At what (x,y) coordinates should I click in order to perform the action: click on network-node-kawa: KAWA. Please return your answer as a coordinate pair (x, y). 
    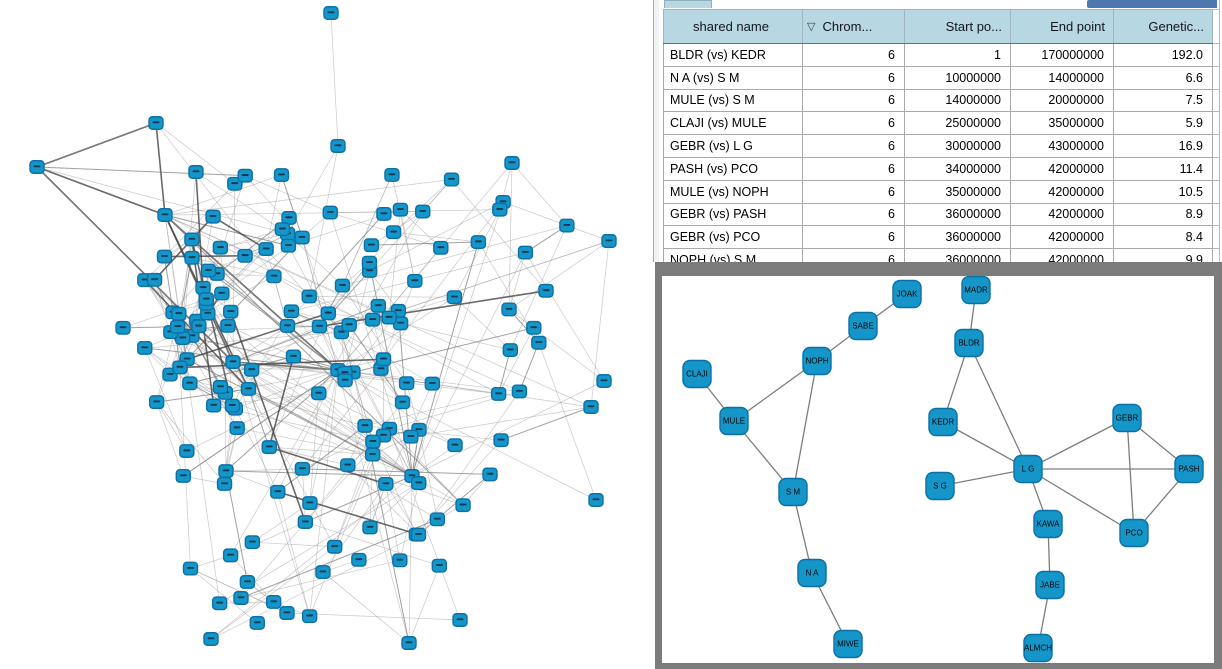
    Looking at the image, I should click on (1048, 524).